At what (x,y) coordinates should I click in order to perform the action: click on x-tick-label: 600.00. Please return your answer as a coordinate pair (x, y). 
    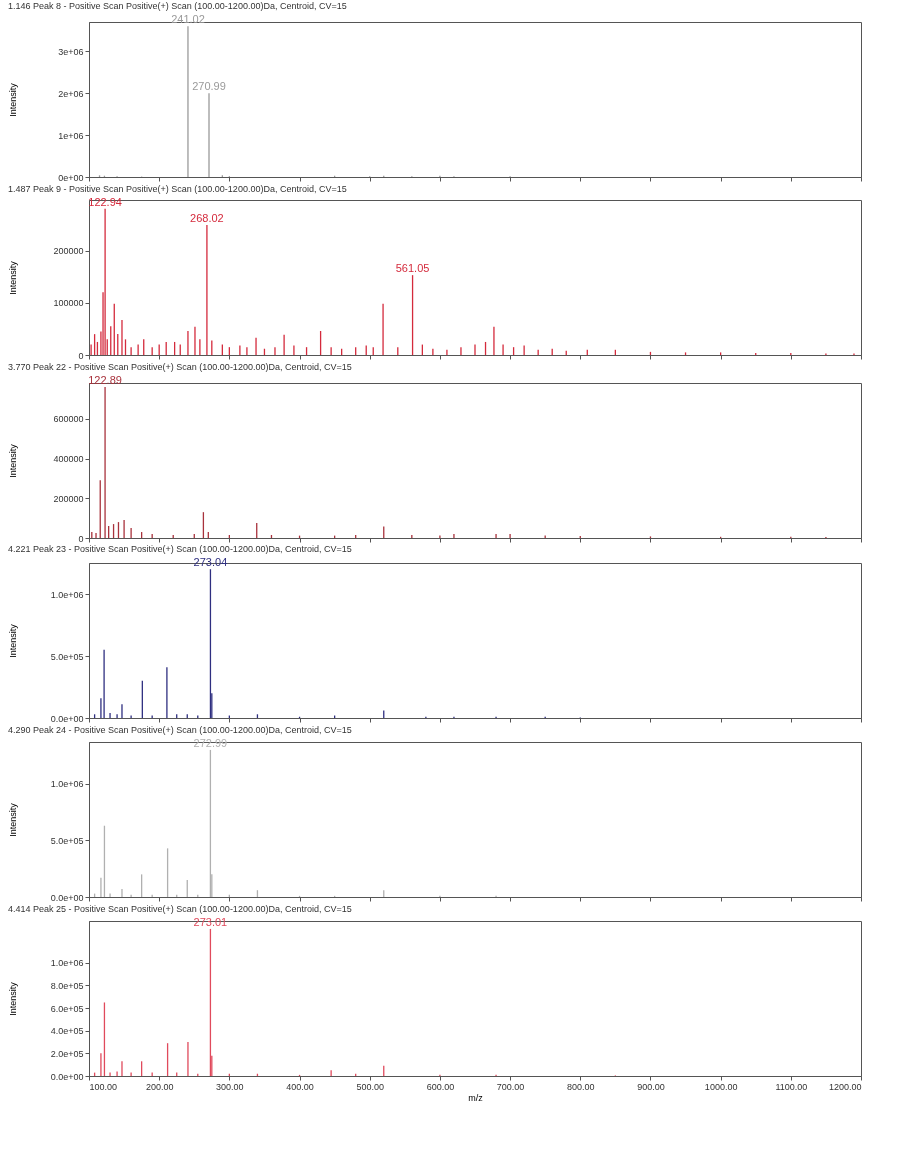
    Looking at the image, I should click on (440, 1086).